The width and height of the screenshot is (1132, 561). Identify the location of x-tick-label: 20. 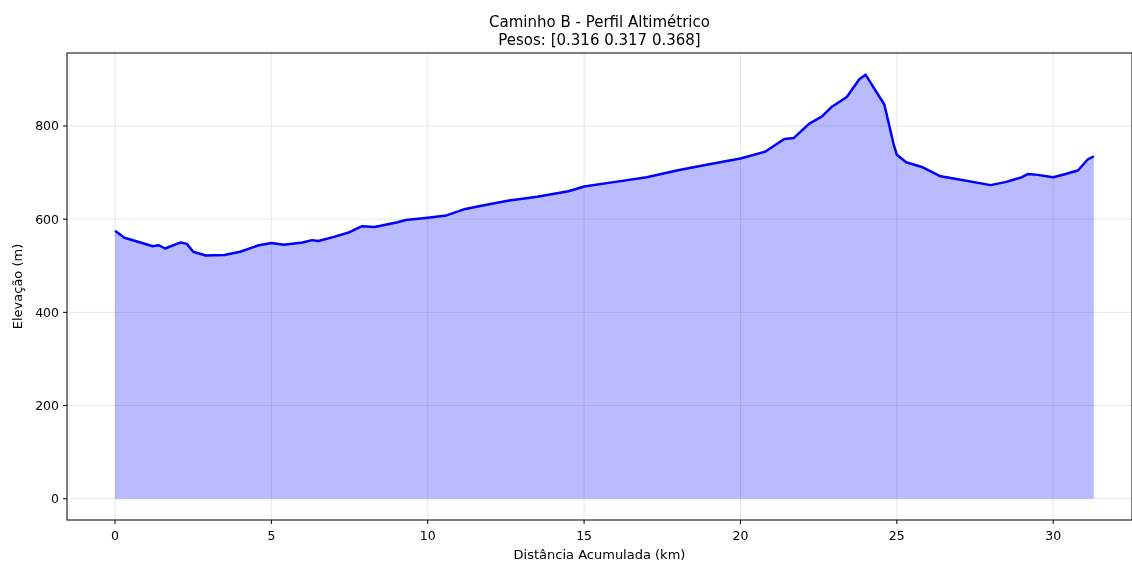
(740, 535).